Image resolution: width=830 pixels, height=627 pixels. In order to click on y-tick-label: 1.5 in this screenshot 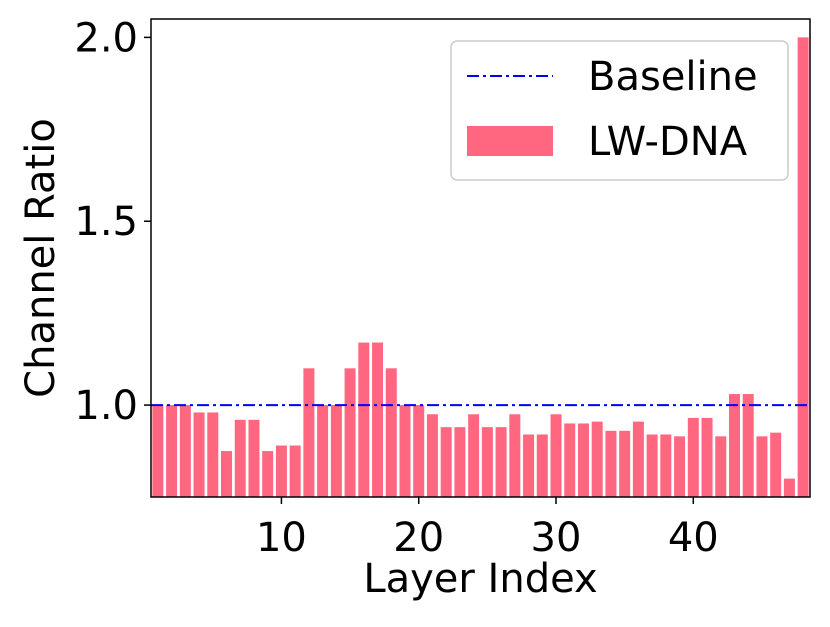, I will do `click(106, 222)`.